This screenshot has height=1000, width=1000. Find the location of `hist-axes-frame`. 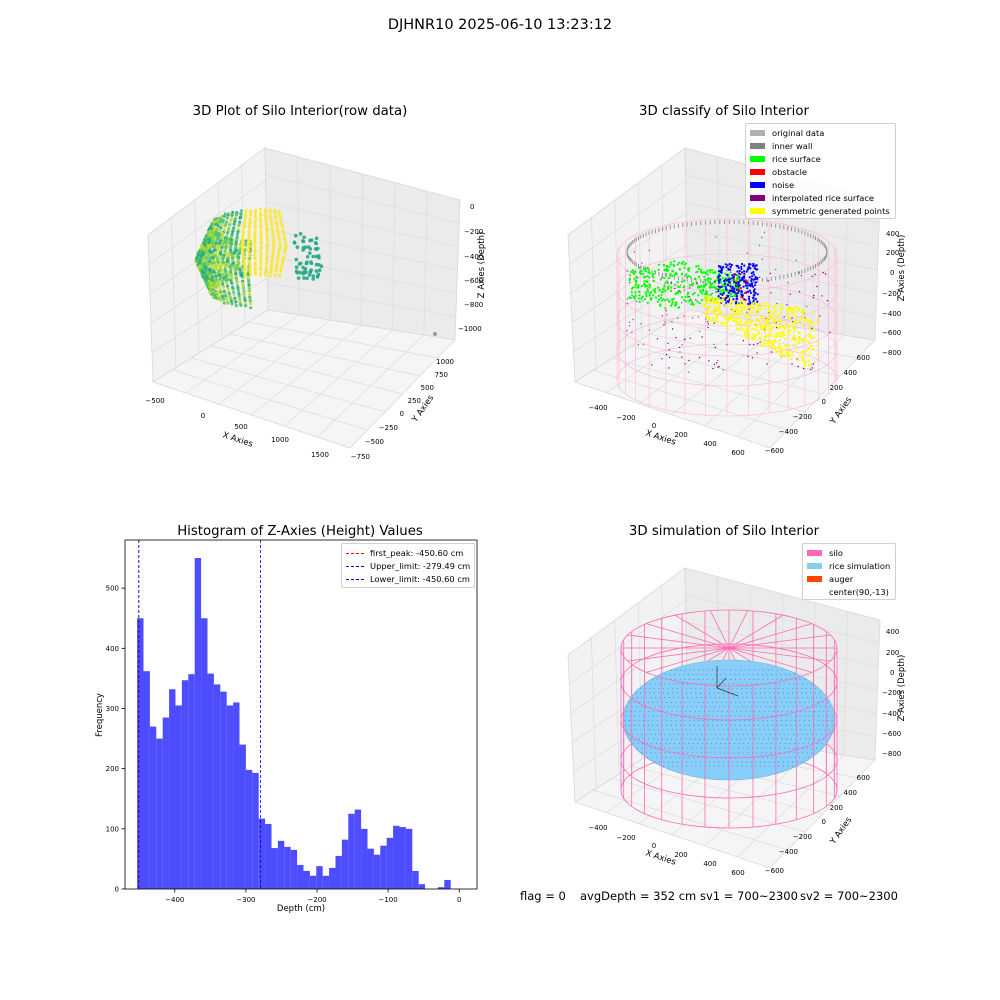

hist-axes-frame is located at coordinates (301, 714).